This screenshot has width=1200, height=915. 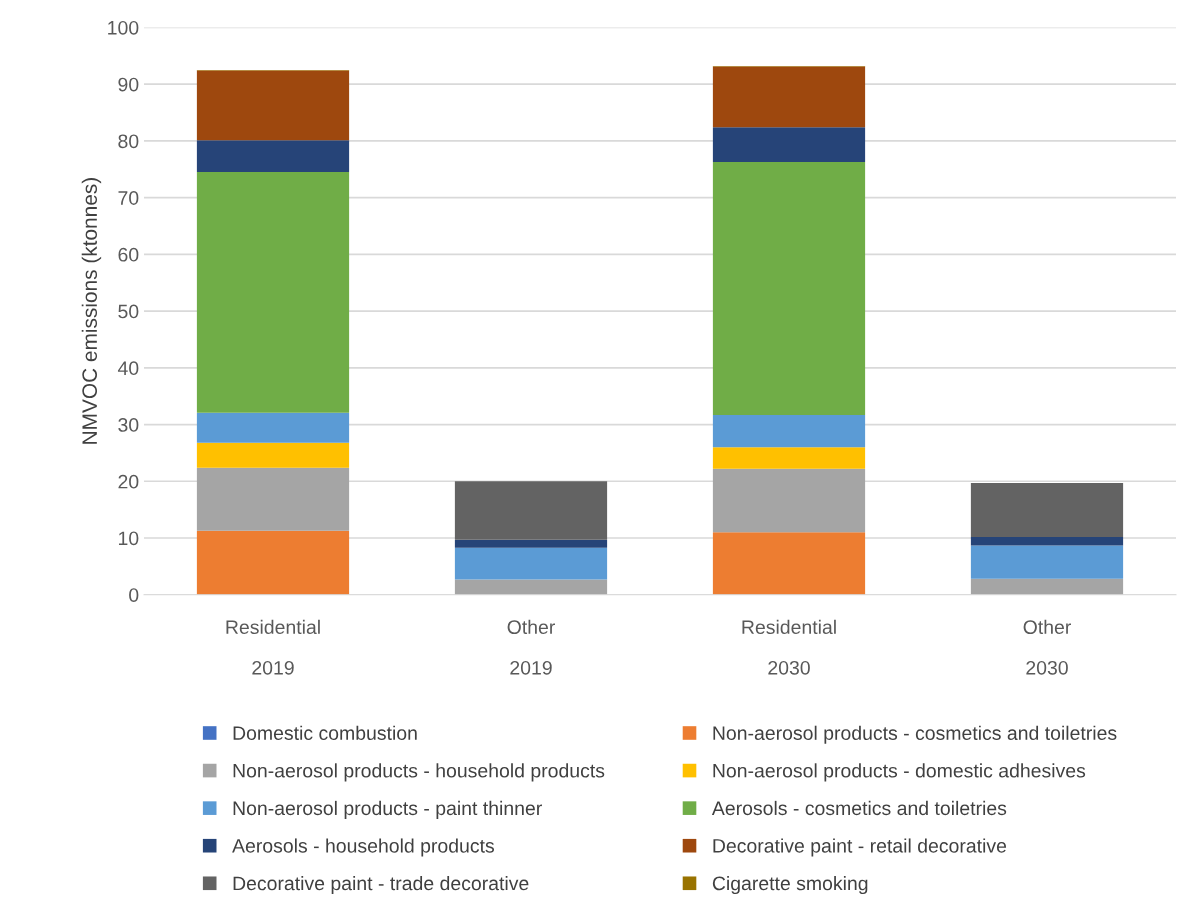 What do you see at coordinates (899, 772) in the screenshot?
I see `legend-label: Non-aerosol products - domestic adhesives` at bounding box center [899, 772].